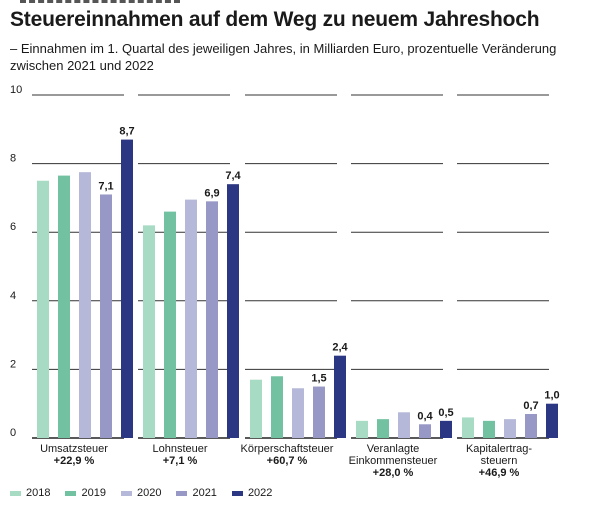 The width and height of the screenshot is (595, 507). Describe the element at coordinates (211, 193) in the screenshot. I see `data-label: 6,9` at that location.